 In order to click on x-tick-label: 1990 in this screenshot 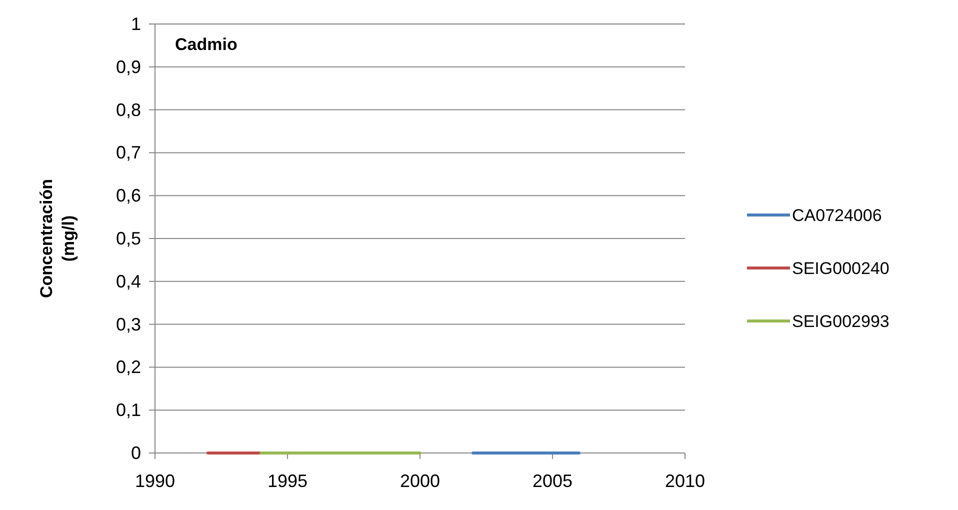, I will do `click(155, 481)`.